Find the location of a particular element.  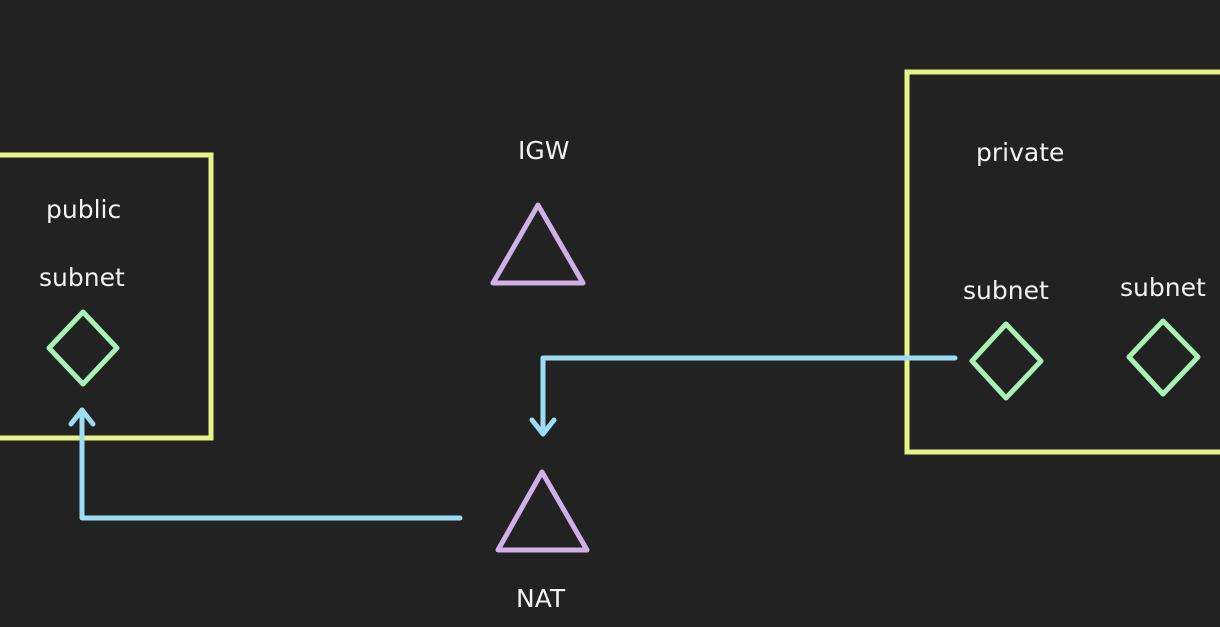

nat-label: NAT is located at coordinates (541, 598).